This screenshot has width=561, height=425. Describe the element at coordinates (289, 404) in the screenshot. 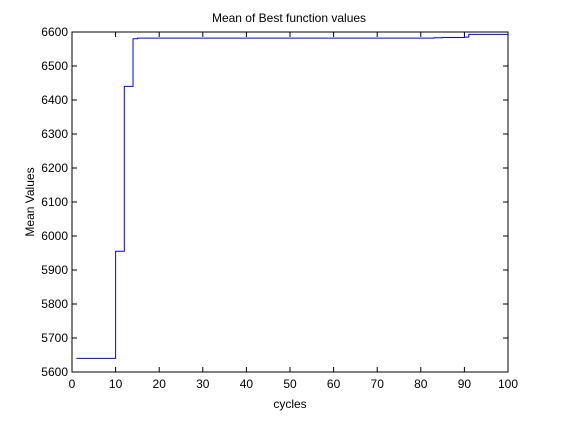

I see `x-axis-title: cycles` at that location.